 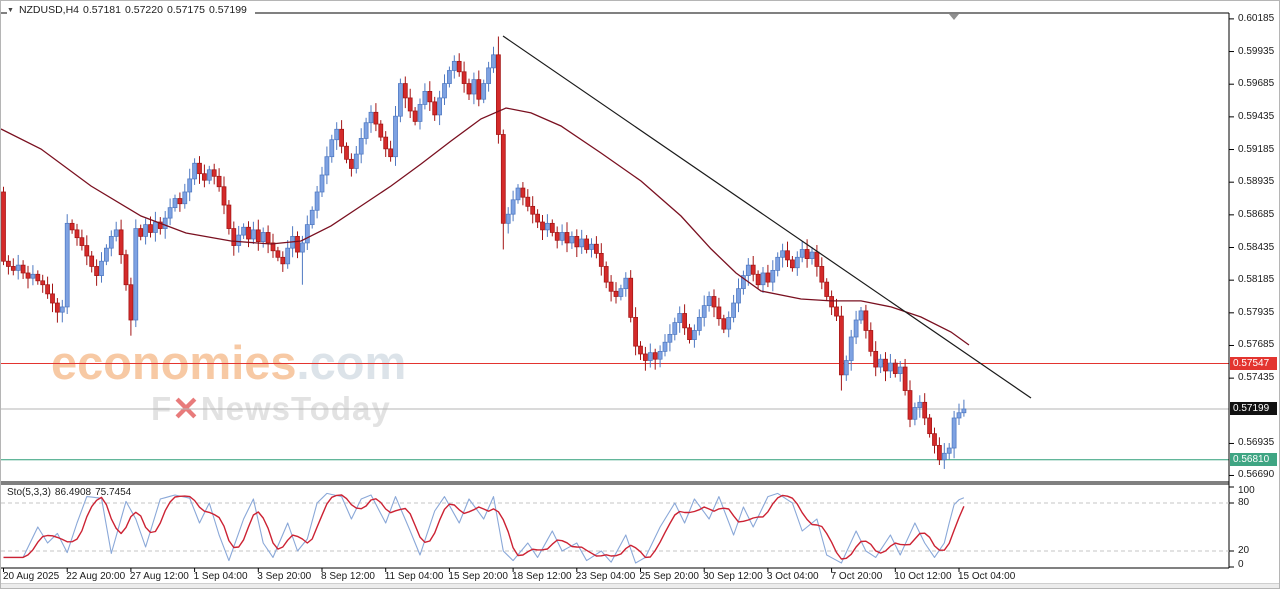 I want to click on price-axis-label: 0.56690, so click(x=1256, y=475).